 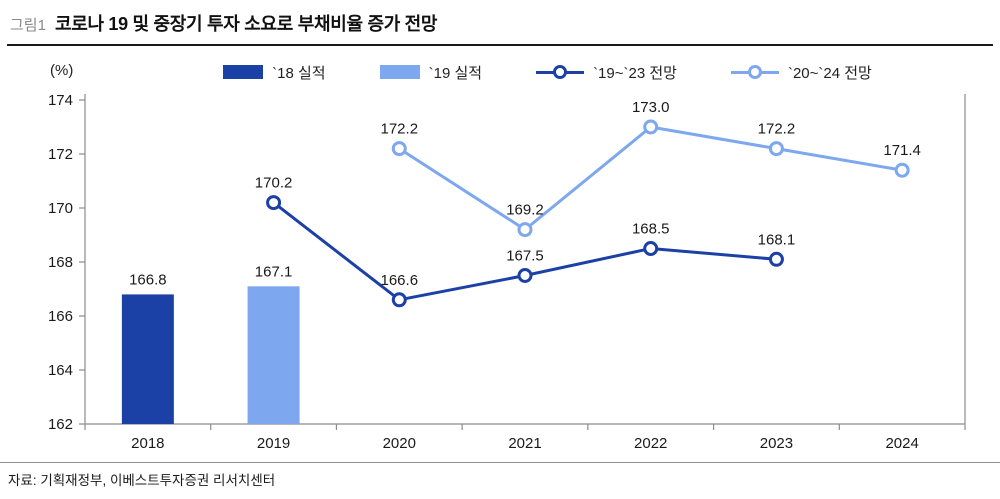 What do you see at coordinates (651, 107) in the screenshot?
I see `point-value-label: 173.0` at bounding box center [651, 107].